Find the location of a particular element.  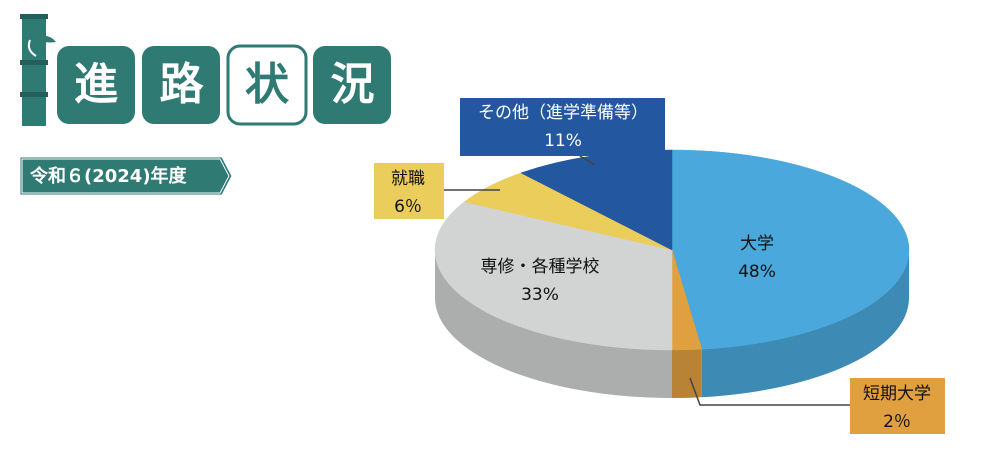

slice-label: 就職 is located at coordinates (408, 179).